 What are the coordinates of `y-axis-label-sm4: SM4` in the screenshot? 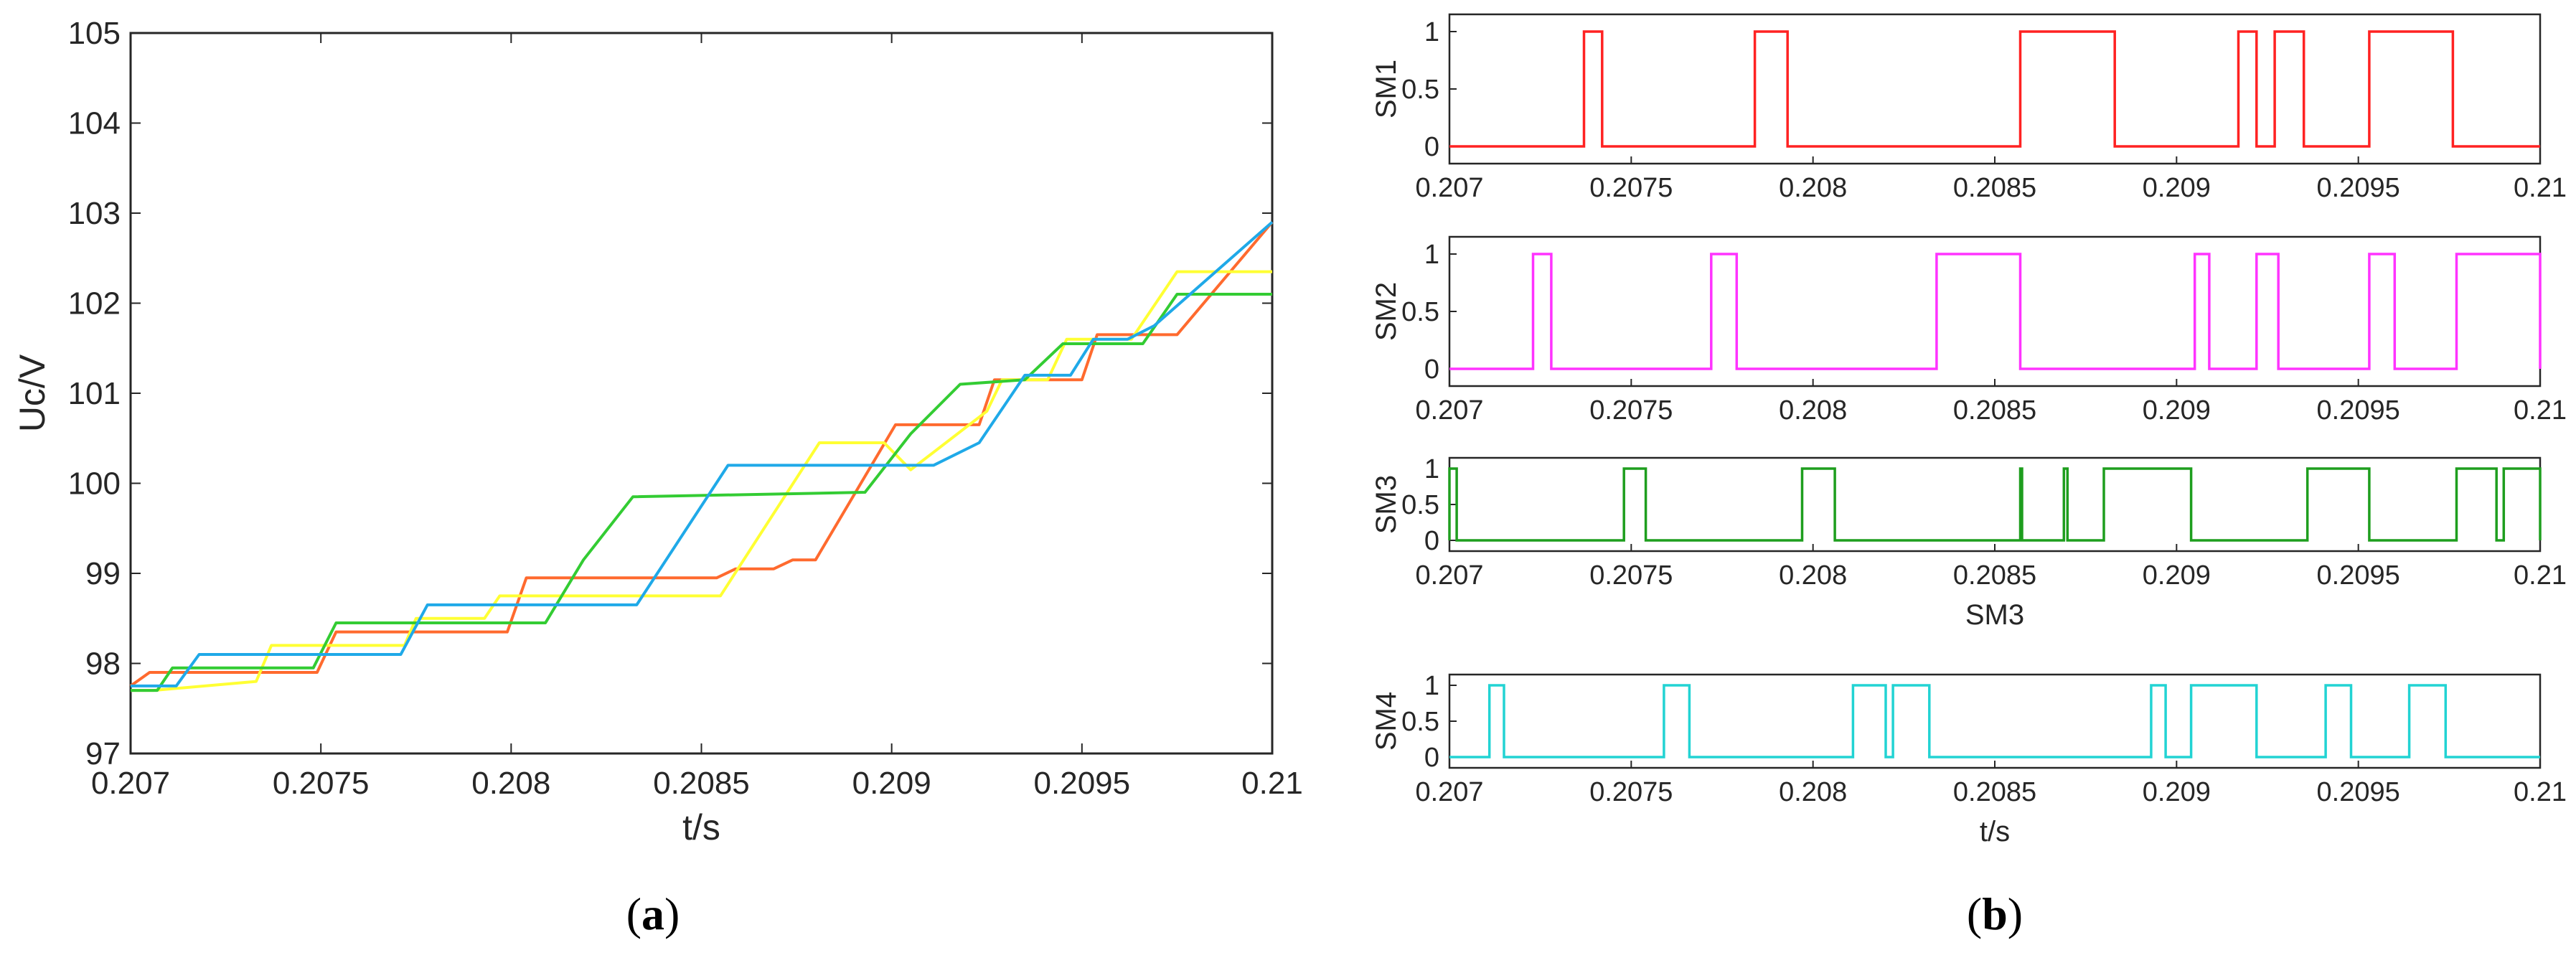 It's located at (1386, 721).